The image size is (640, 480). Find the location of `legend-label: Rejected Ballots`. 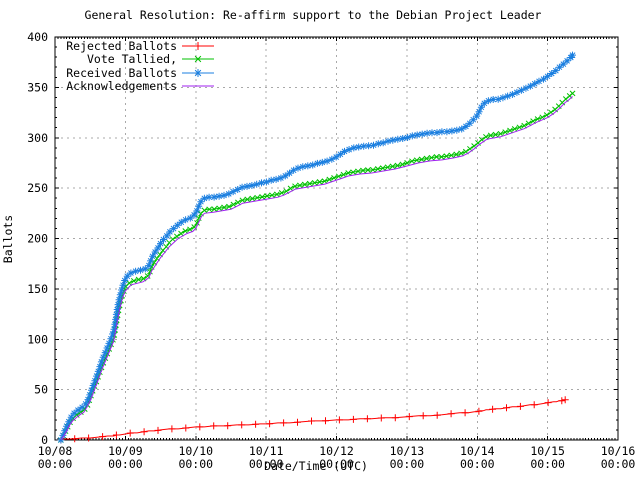

legend-label: Rejected Ballots is located at coordinates (121, 45).